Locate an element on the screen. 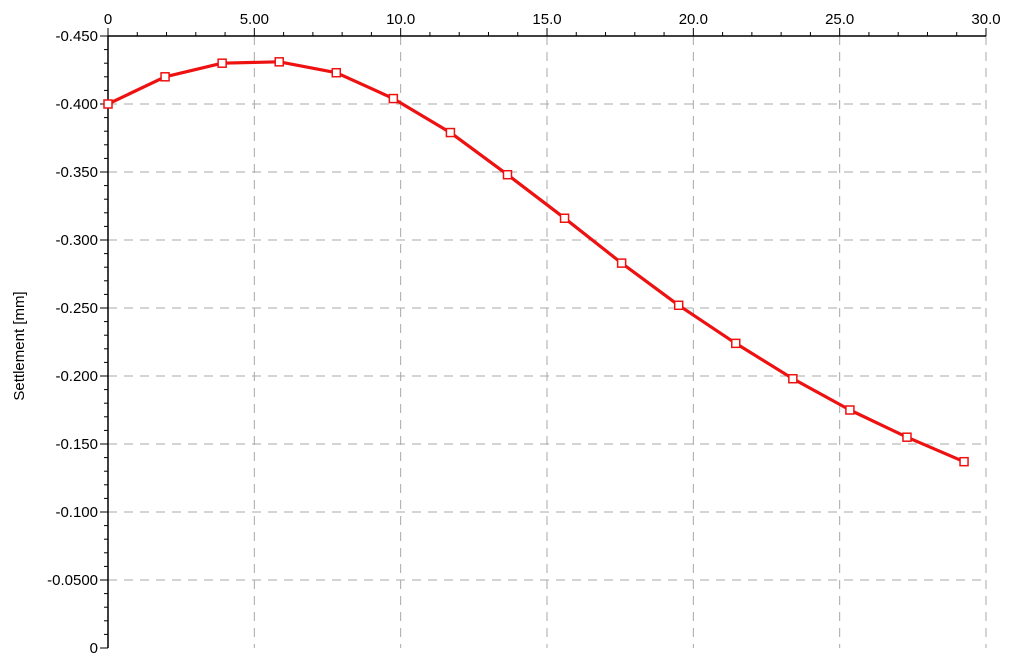  x-tick-label: 30.0 is located at coordinates (985, 19).